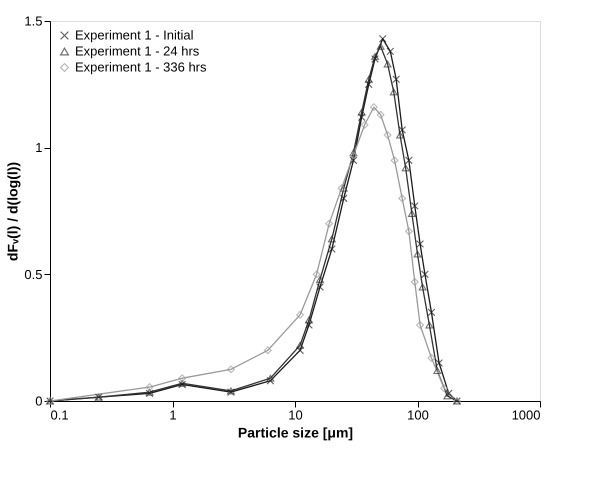  I want to click on x-tick-label: 1, so click(173, 415).